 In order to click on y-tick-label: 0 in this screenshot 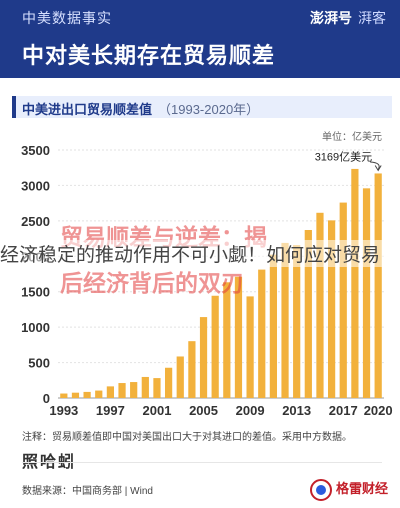, I will do `click(46, 398)`.